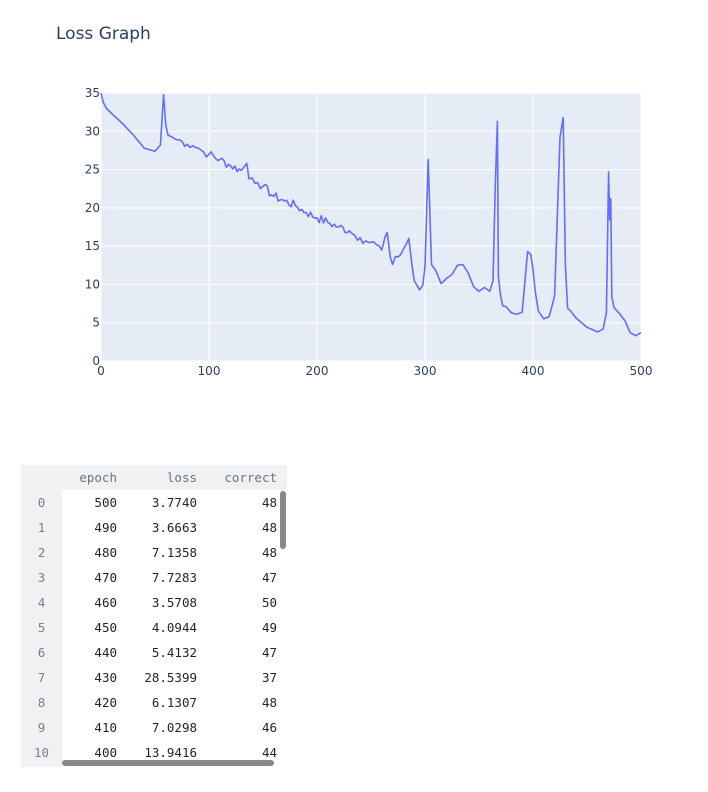  I want to click on cell-correct: 49, so click(269, 627).